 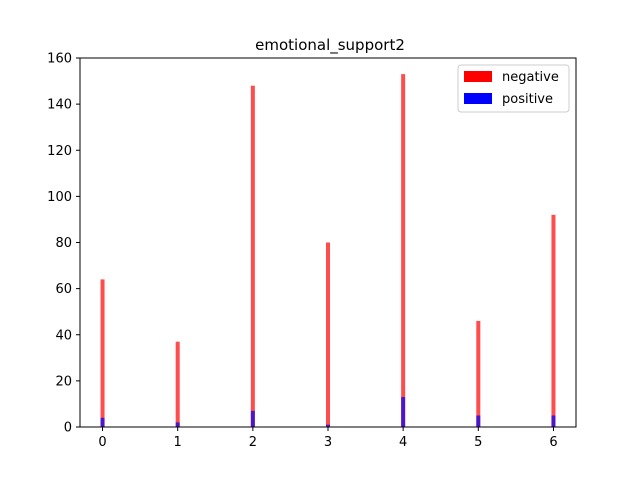 I want to click on y-tick-label: 20, so click(x=63, y=381).